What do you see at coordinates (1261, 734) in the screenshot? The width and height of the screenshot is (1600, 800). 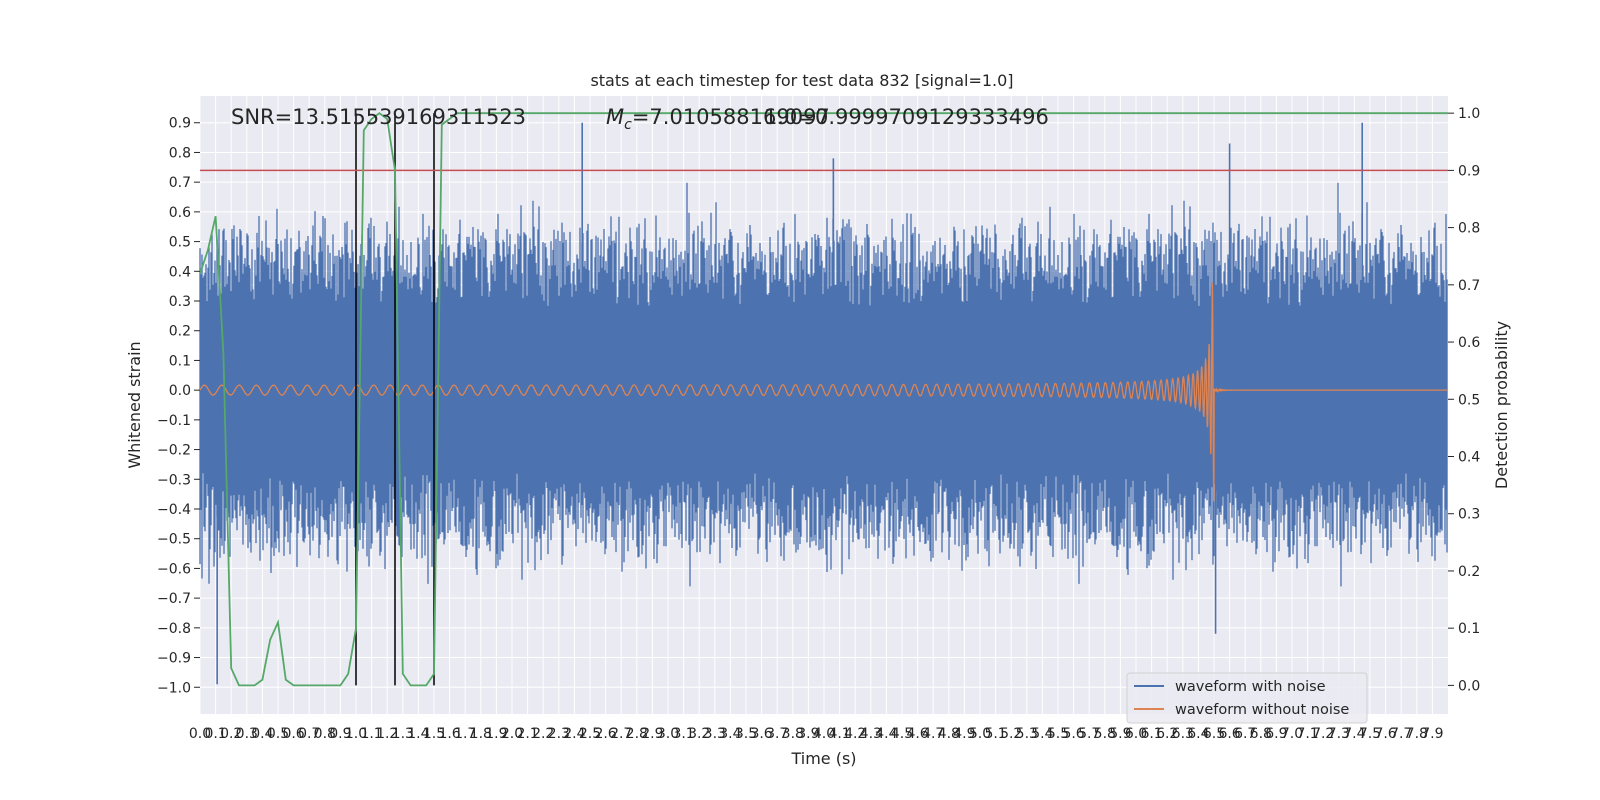 I see `x-tick-label: 6.8` at bounding box center [1261, 734].